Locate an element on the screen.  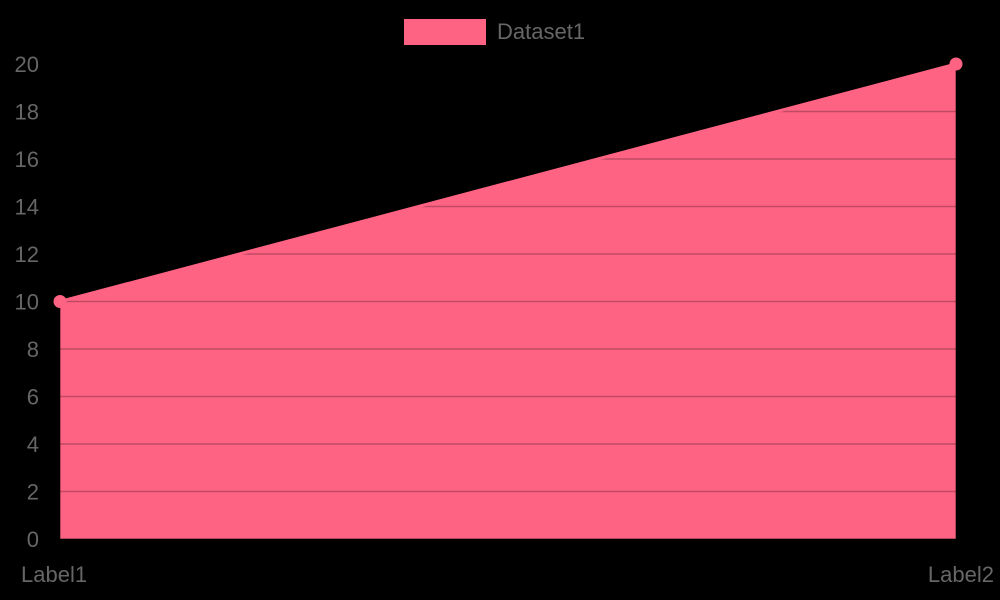
legend: Dataset1 is located at coordinates (494, 32).